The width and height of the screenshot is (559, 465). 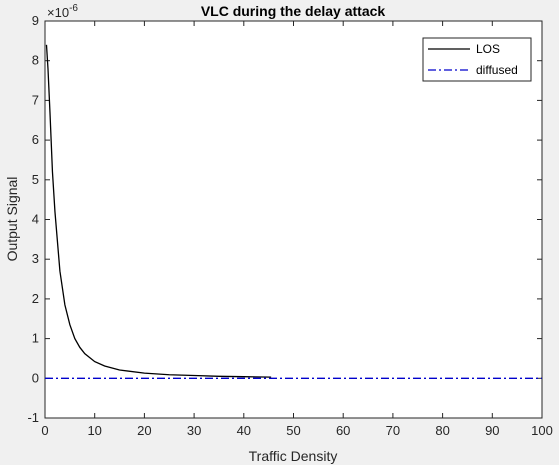 I want to click on y-tick-label: 9, so click(x=35, y=20).